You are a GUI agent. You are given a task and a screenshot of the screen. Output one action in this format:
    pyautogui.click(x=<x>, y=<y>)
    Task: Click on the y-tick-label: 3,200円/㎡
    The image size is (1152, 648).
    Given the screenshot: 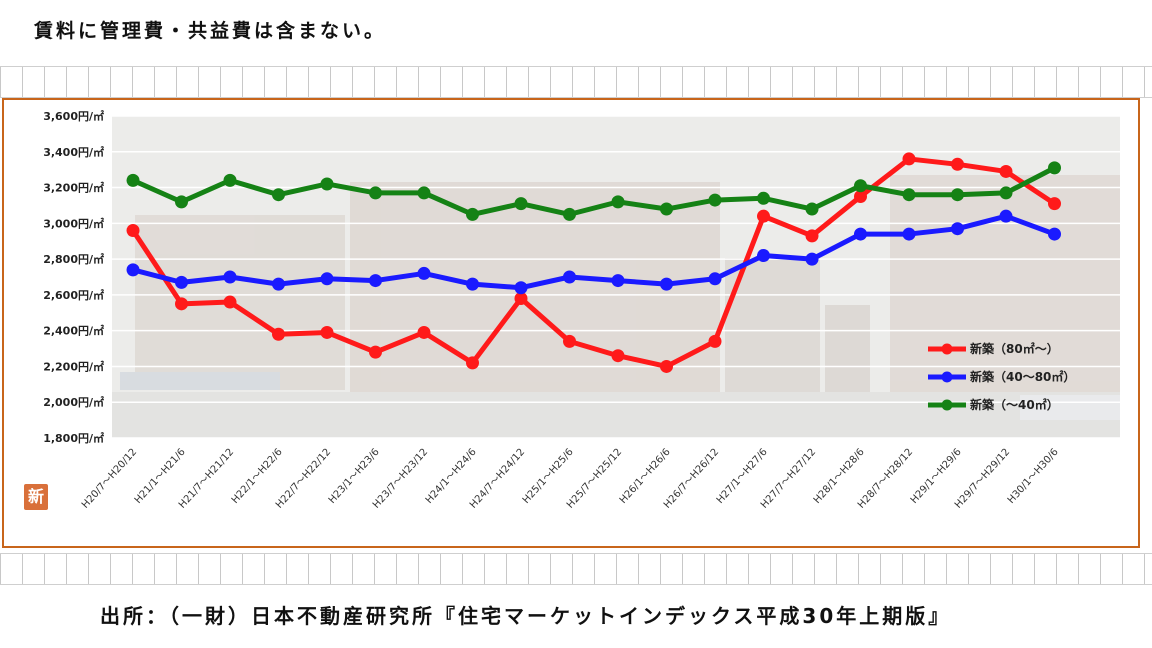 What is the action you would take?
    pyautogui.click(x=73, y=188)
    